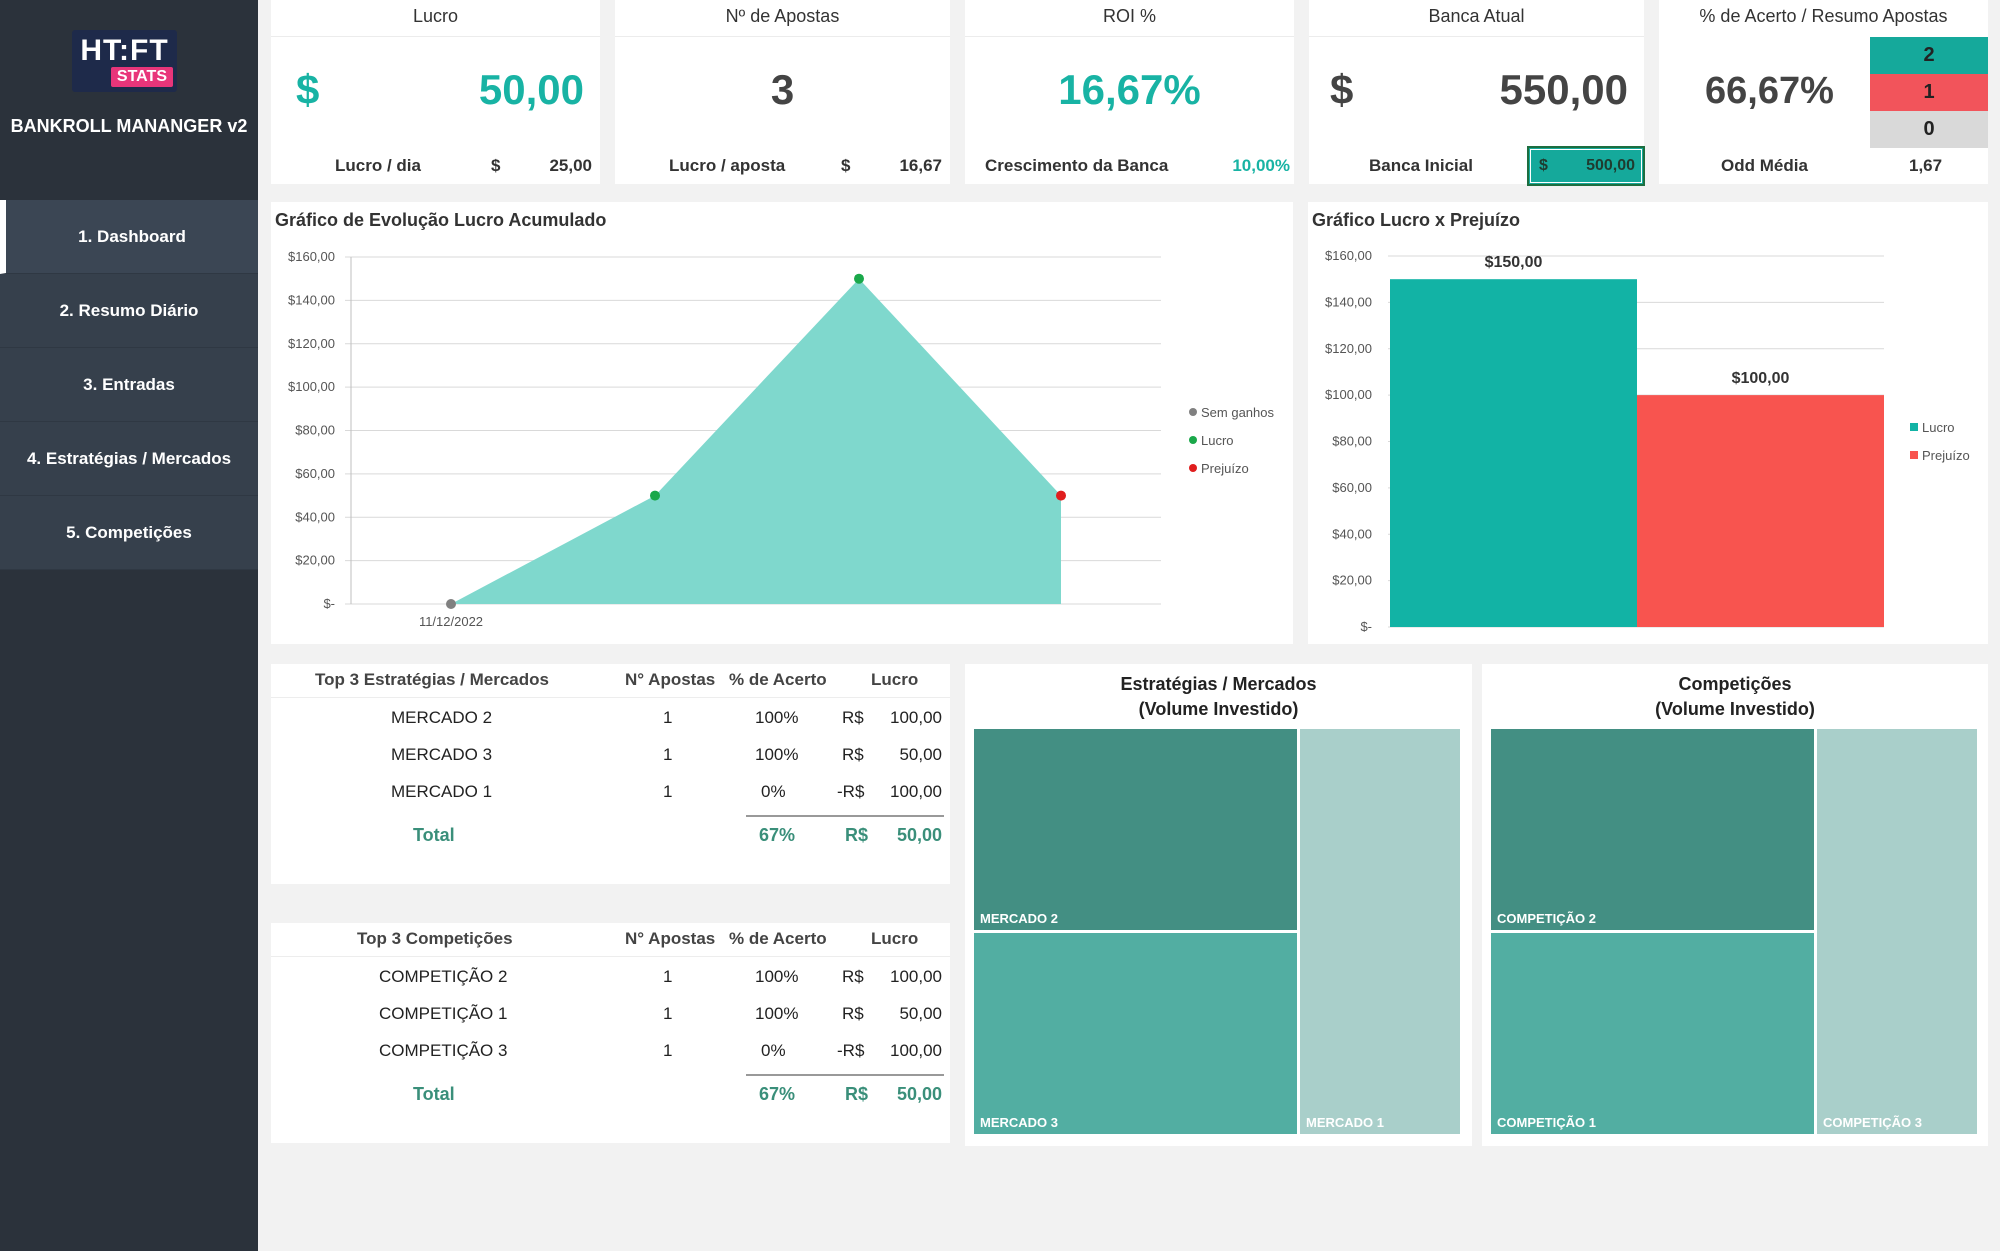 Image resolution: width=2000 pixels, height=1251 pixels. Describe the element at coordinates (1237, 412) in the screenshot. I see `legend-label: Sem ganhos` at that location.